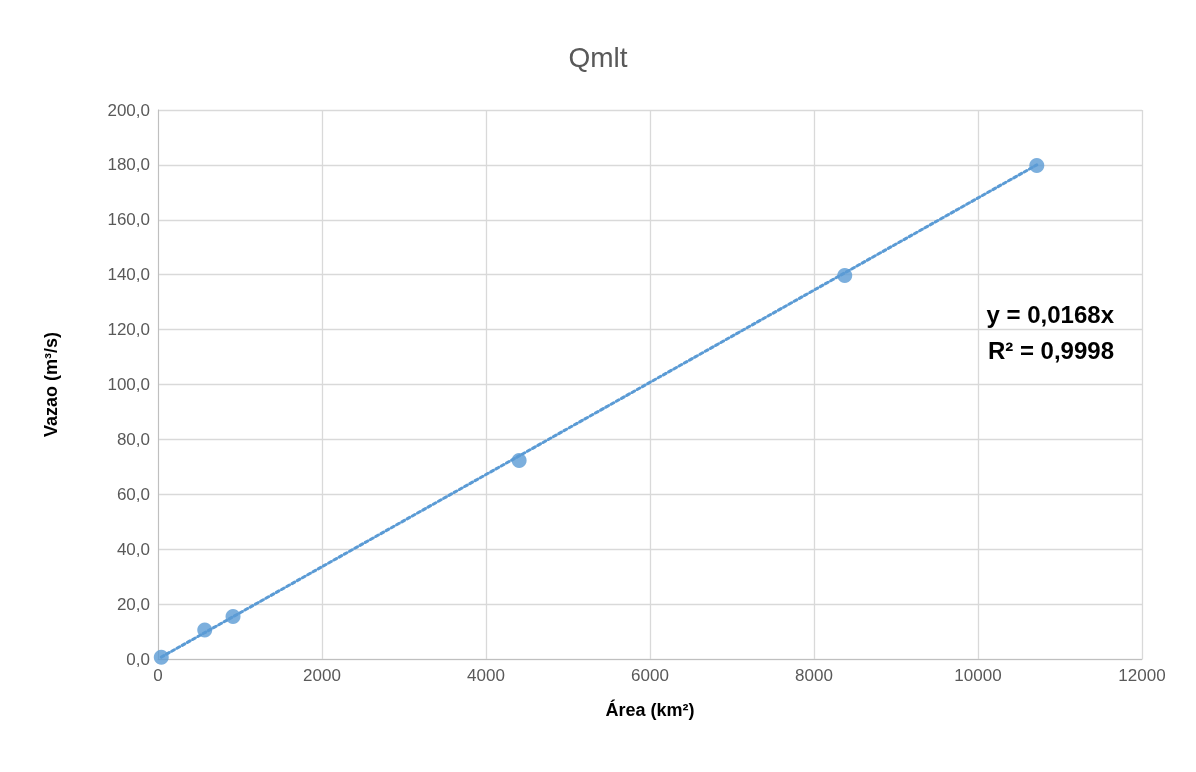 The image size is (1196, 772). I want to click on y-tick-label: 200,0, so click(128, 110).